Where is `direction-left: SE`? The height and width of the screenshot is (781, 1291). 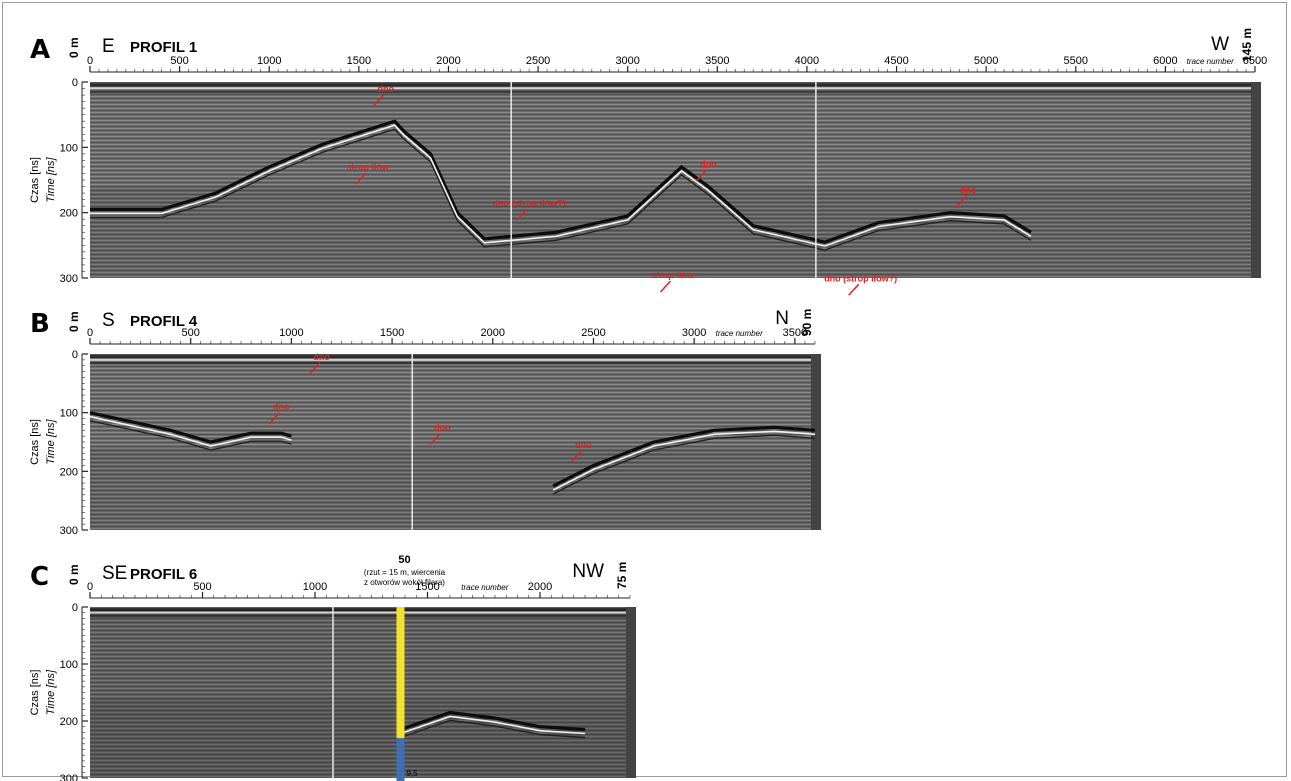
direction-left: SE is located at coordinates (114, 573).